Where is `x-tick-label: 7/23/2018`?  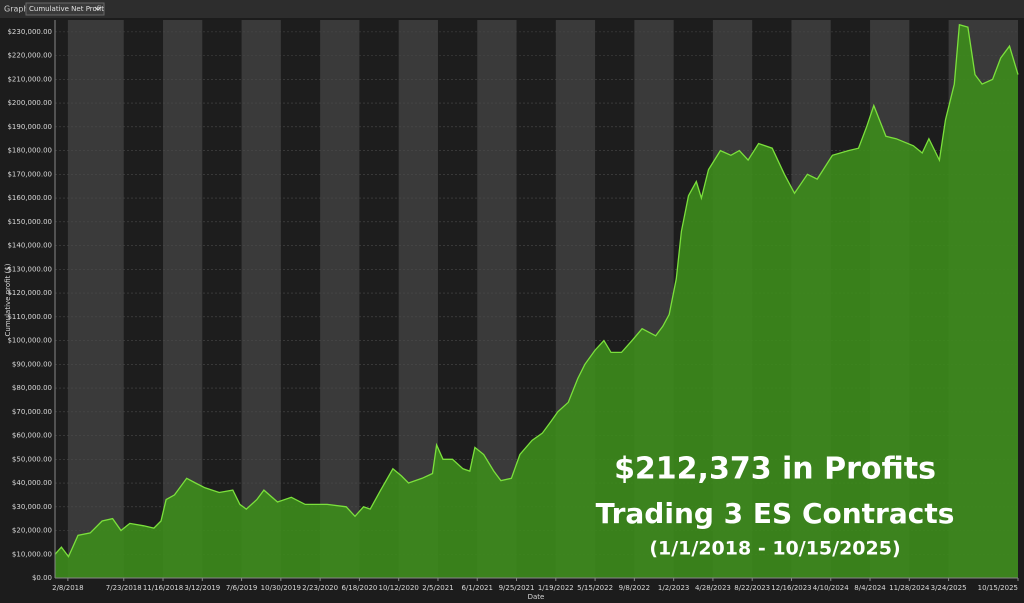
x-tick-label: 7/23/2018 is located at coordinates (124, 588).